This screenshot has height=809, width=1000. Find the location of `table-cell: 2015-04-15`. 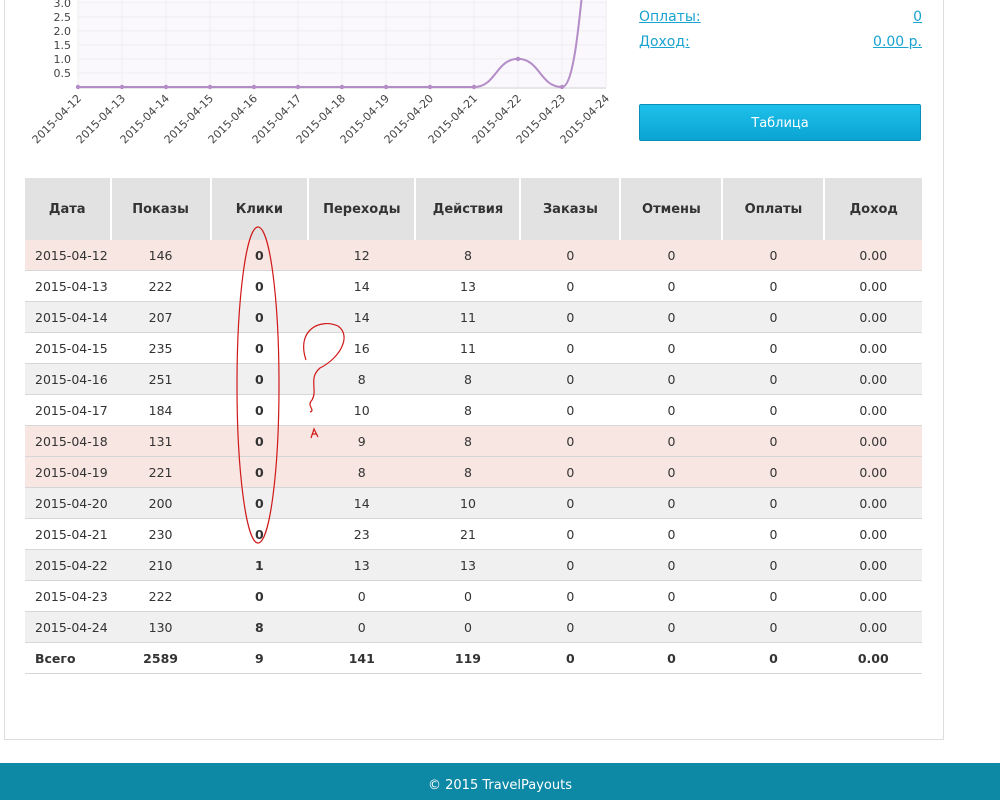

table-cell: 2015-04-15 is located at coordinates (68, 348).